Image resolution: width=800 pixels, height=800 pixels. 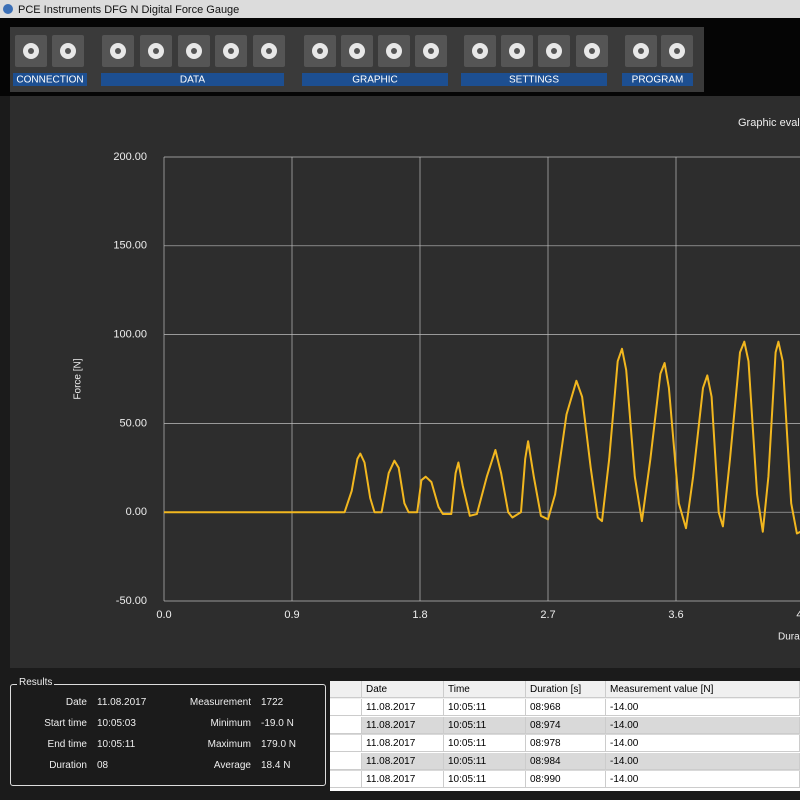 What do you see at coordinates (213, 723) in the screenshot?
I see `result-label: Minimum` at bounding box center [213, 723].